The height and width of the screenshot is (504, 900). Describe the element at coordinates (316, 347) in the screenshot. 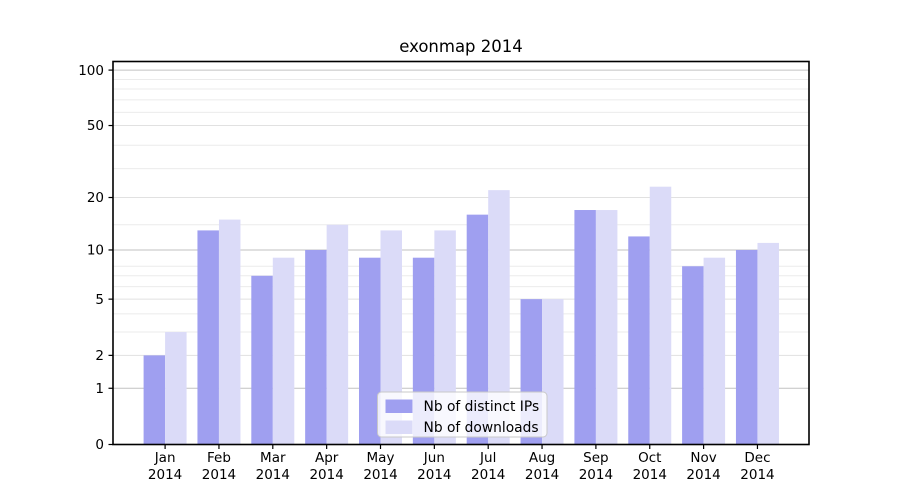

I see `bar-distinct-ips-apr` at that location.